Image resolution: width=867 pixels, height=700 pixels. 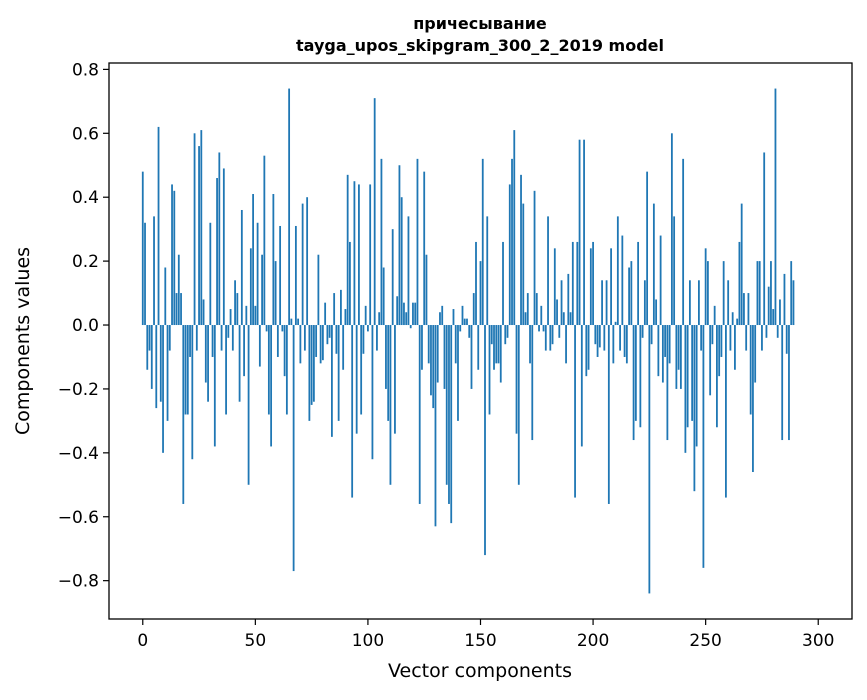 I want to click on x-tick-label: 250, so click(x=705, y=641).